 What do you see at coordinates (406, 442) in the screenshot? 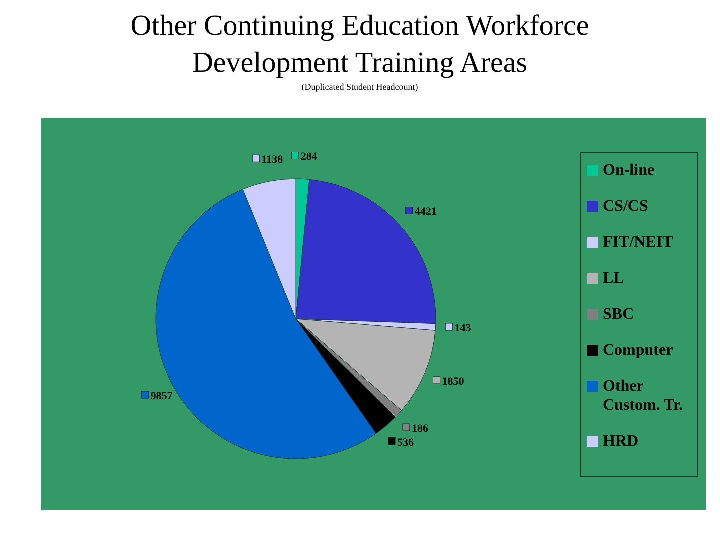
I see `data-label: 536` at bounding box center [406, 442].